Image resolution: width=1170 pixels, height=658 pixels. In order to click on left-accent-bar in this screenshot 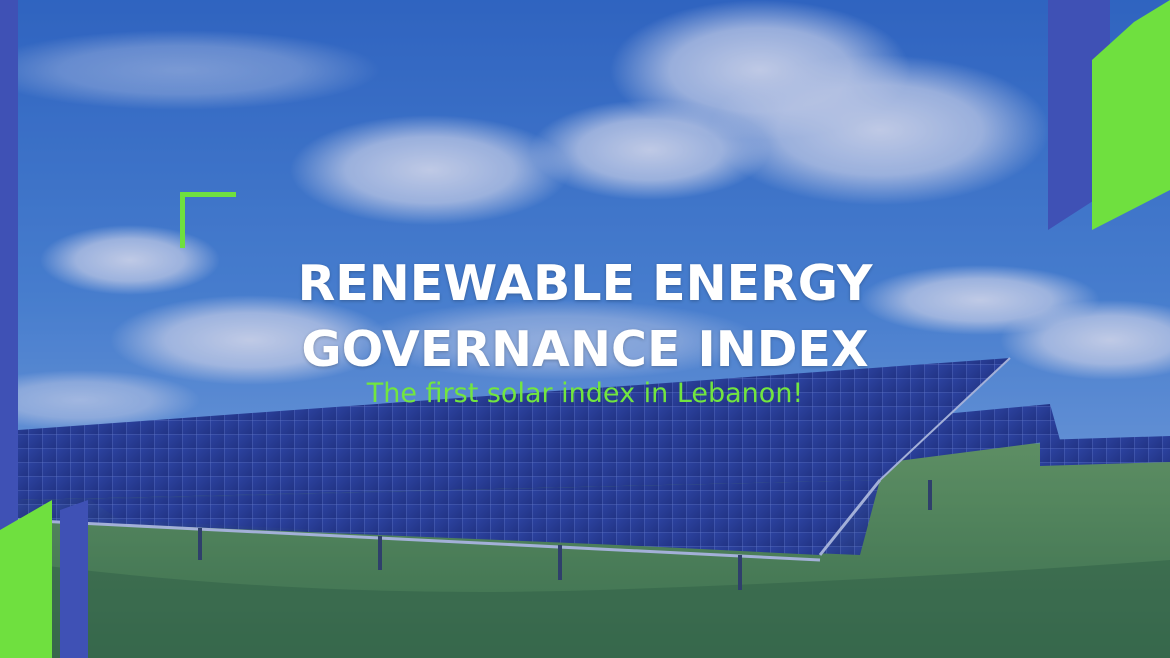, I will do `click(9, 329)`.